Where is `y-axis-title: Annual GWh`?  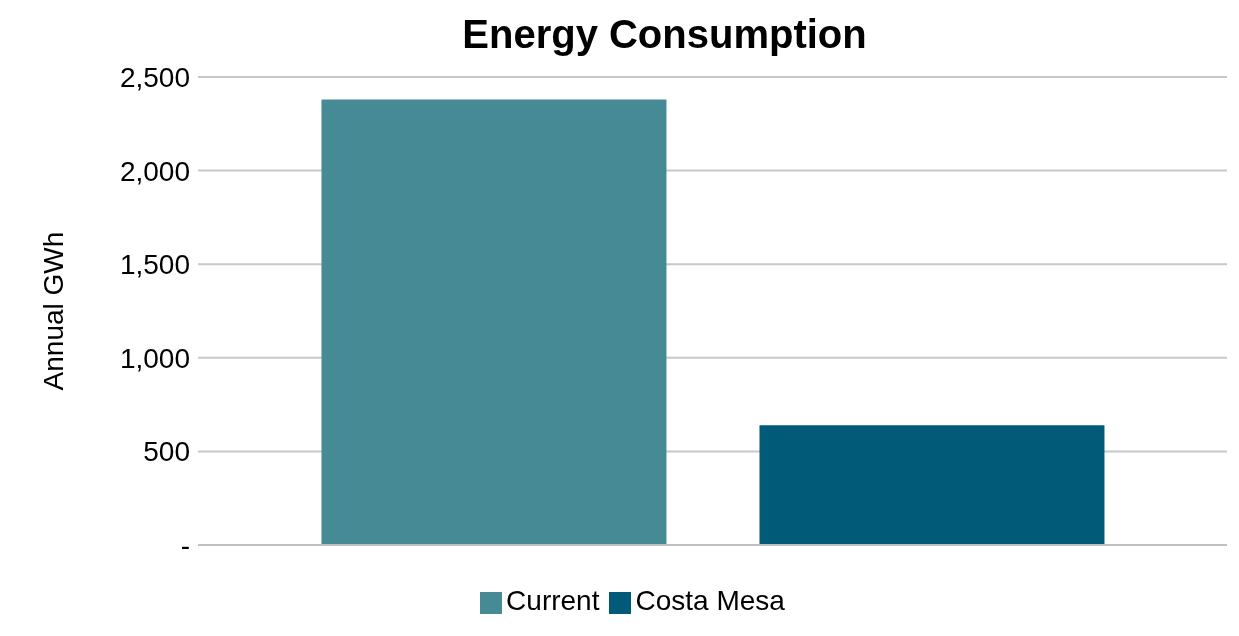
y-axis-title: Annual GWh is located at coordinates (53, 311).